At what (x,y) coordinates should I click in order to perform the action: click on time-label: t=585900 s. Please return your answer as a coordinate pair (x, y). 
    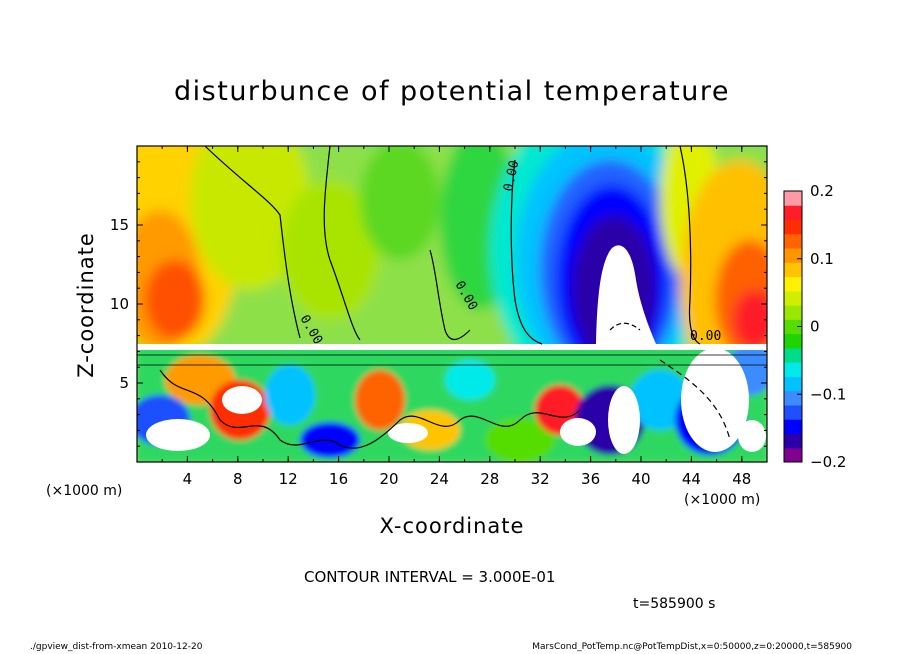
    Looking at the image, I should click on (674, 604).